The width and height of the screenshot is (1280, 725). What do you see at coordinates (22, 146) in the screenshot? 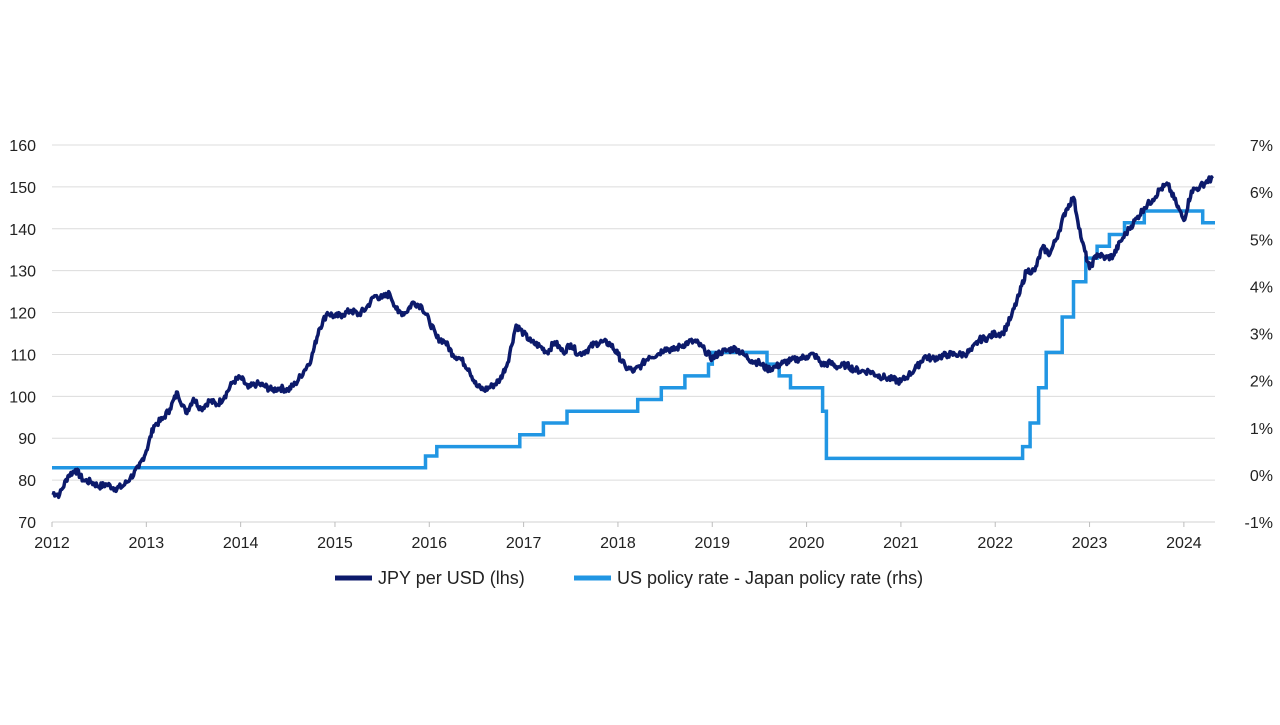
I see `y-left-tick-label: 160` at bounding box center [22, 146].